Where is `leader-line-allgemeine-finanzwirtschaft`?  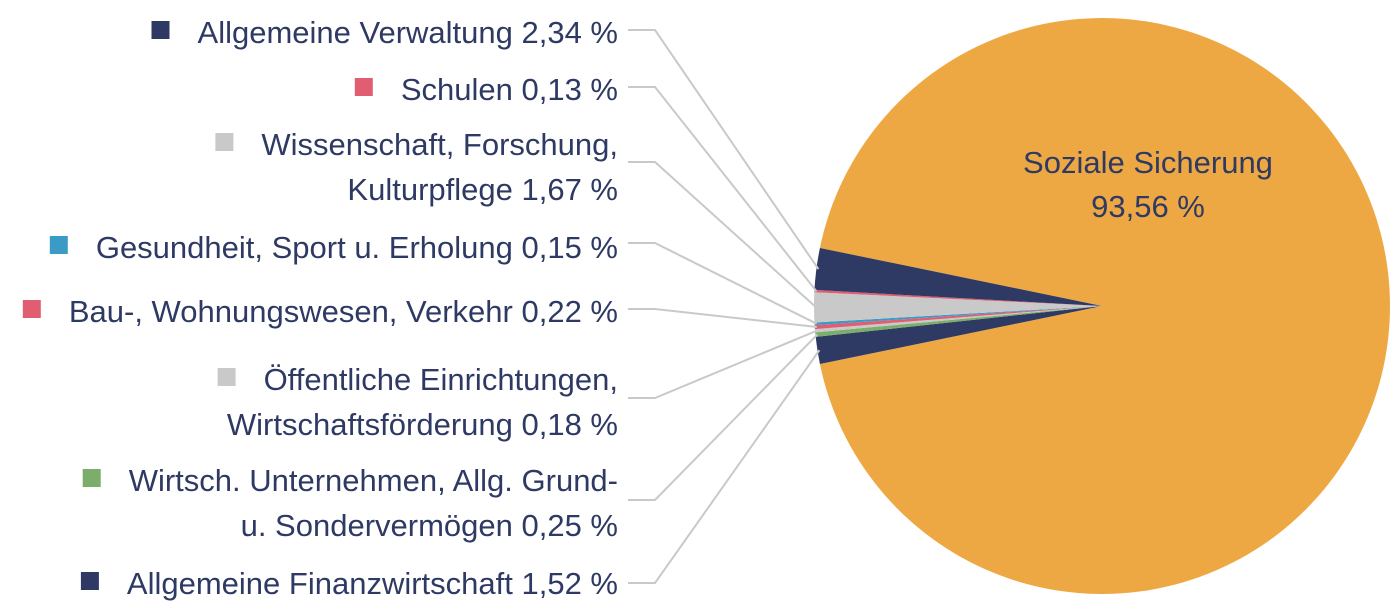 leader-line-allgemeine-finanzwirtschaft is located at coordinates (724, 466).